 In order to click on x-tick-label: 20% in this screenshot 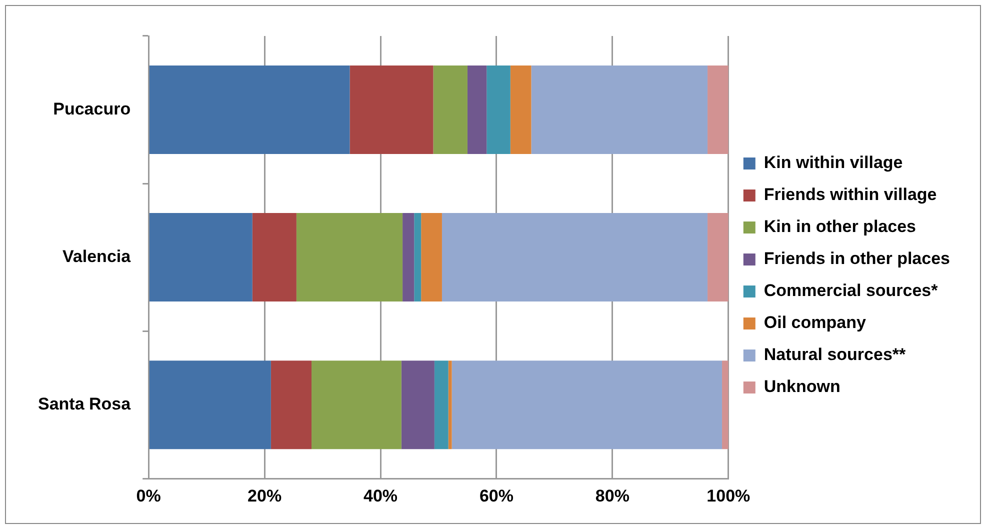, I will do `click(265, 496)`.